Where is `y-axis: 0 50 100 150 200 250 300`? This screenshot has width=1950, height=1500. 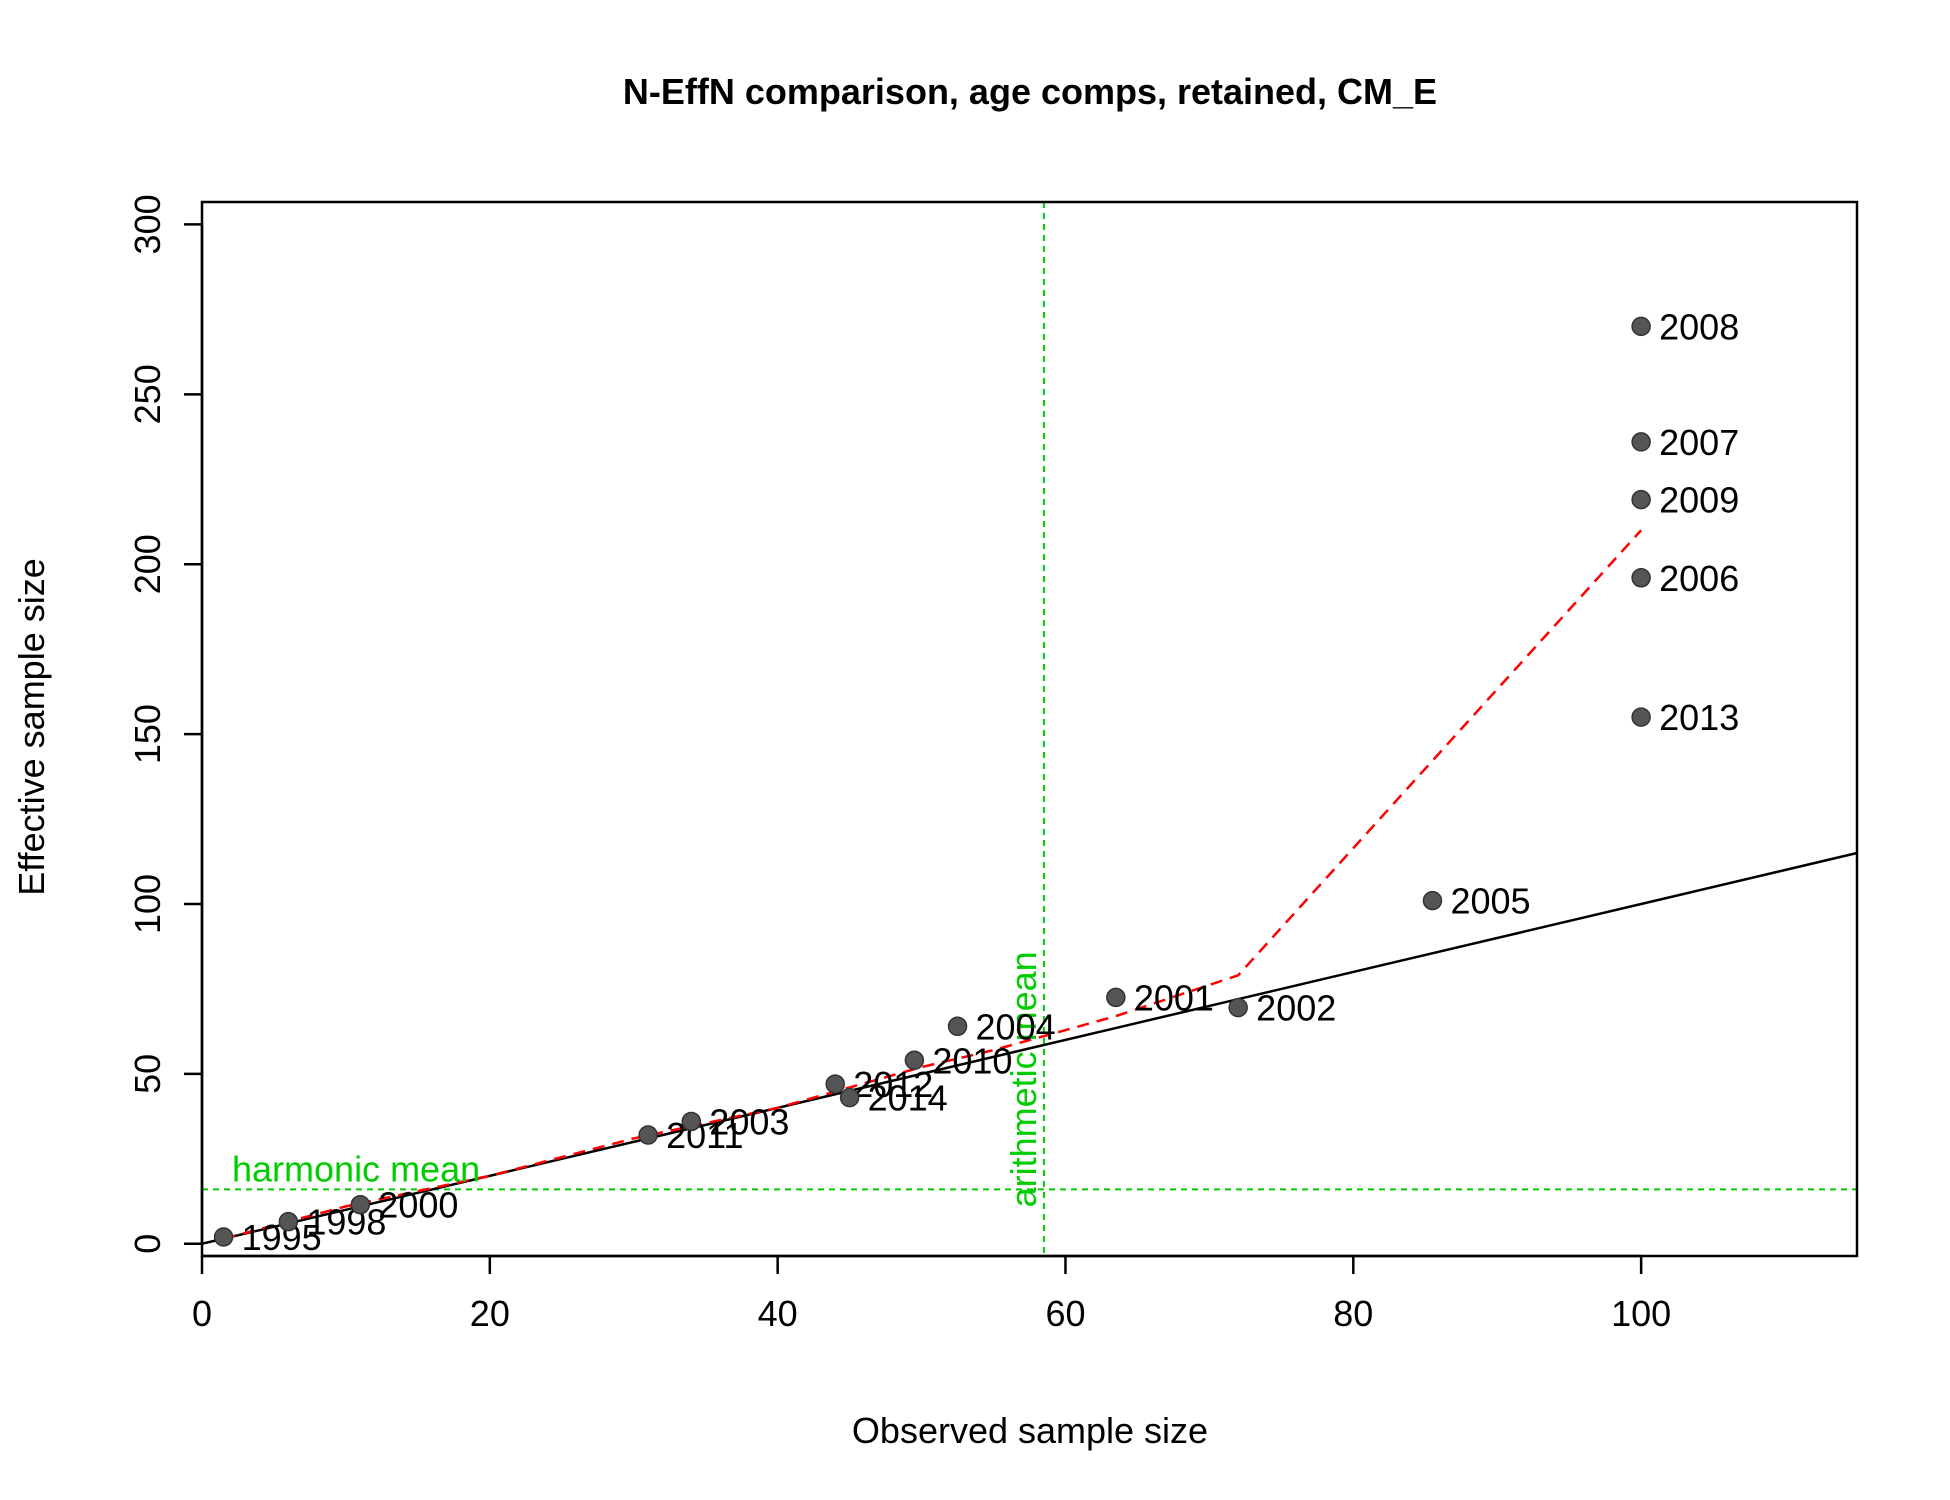
y-axis: 0 50 100 150 200 250 300 is located at coordinates (165, 724).